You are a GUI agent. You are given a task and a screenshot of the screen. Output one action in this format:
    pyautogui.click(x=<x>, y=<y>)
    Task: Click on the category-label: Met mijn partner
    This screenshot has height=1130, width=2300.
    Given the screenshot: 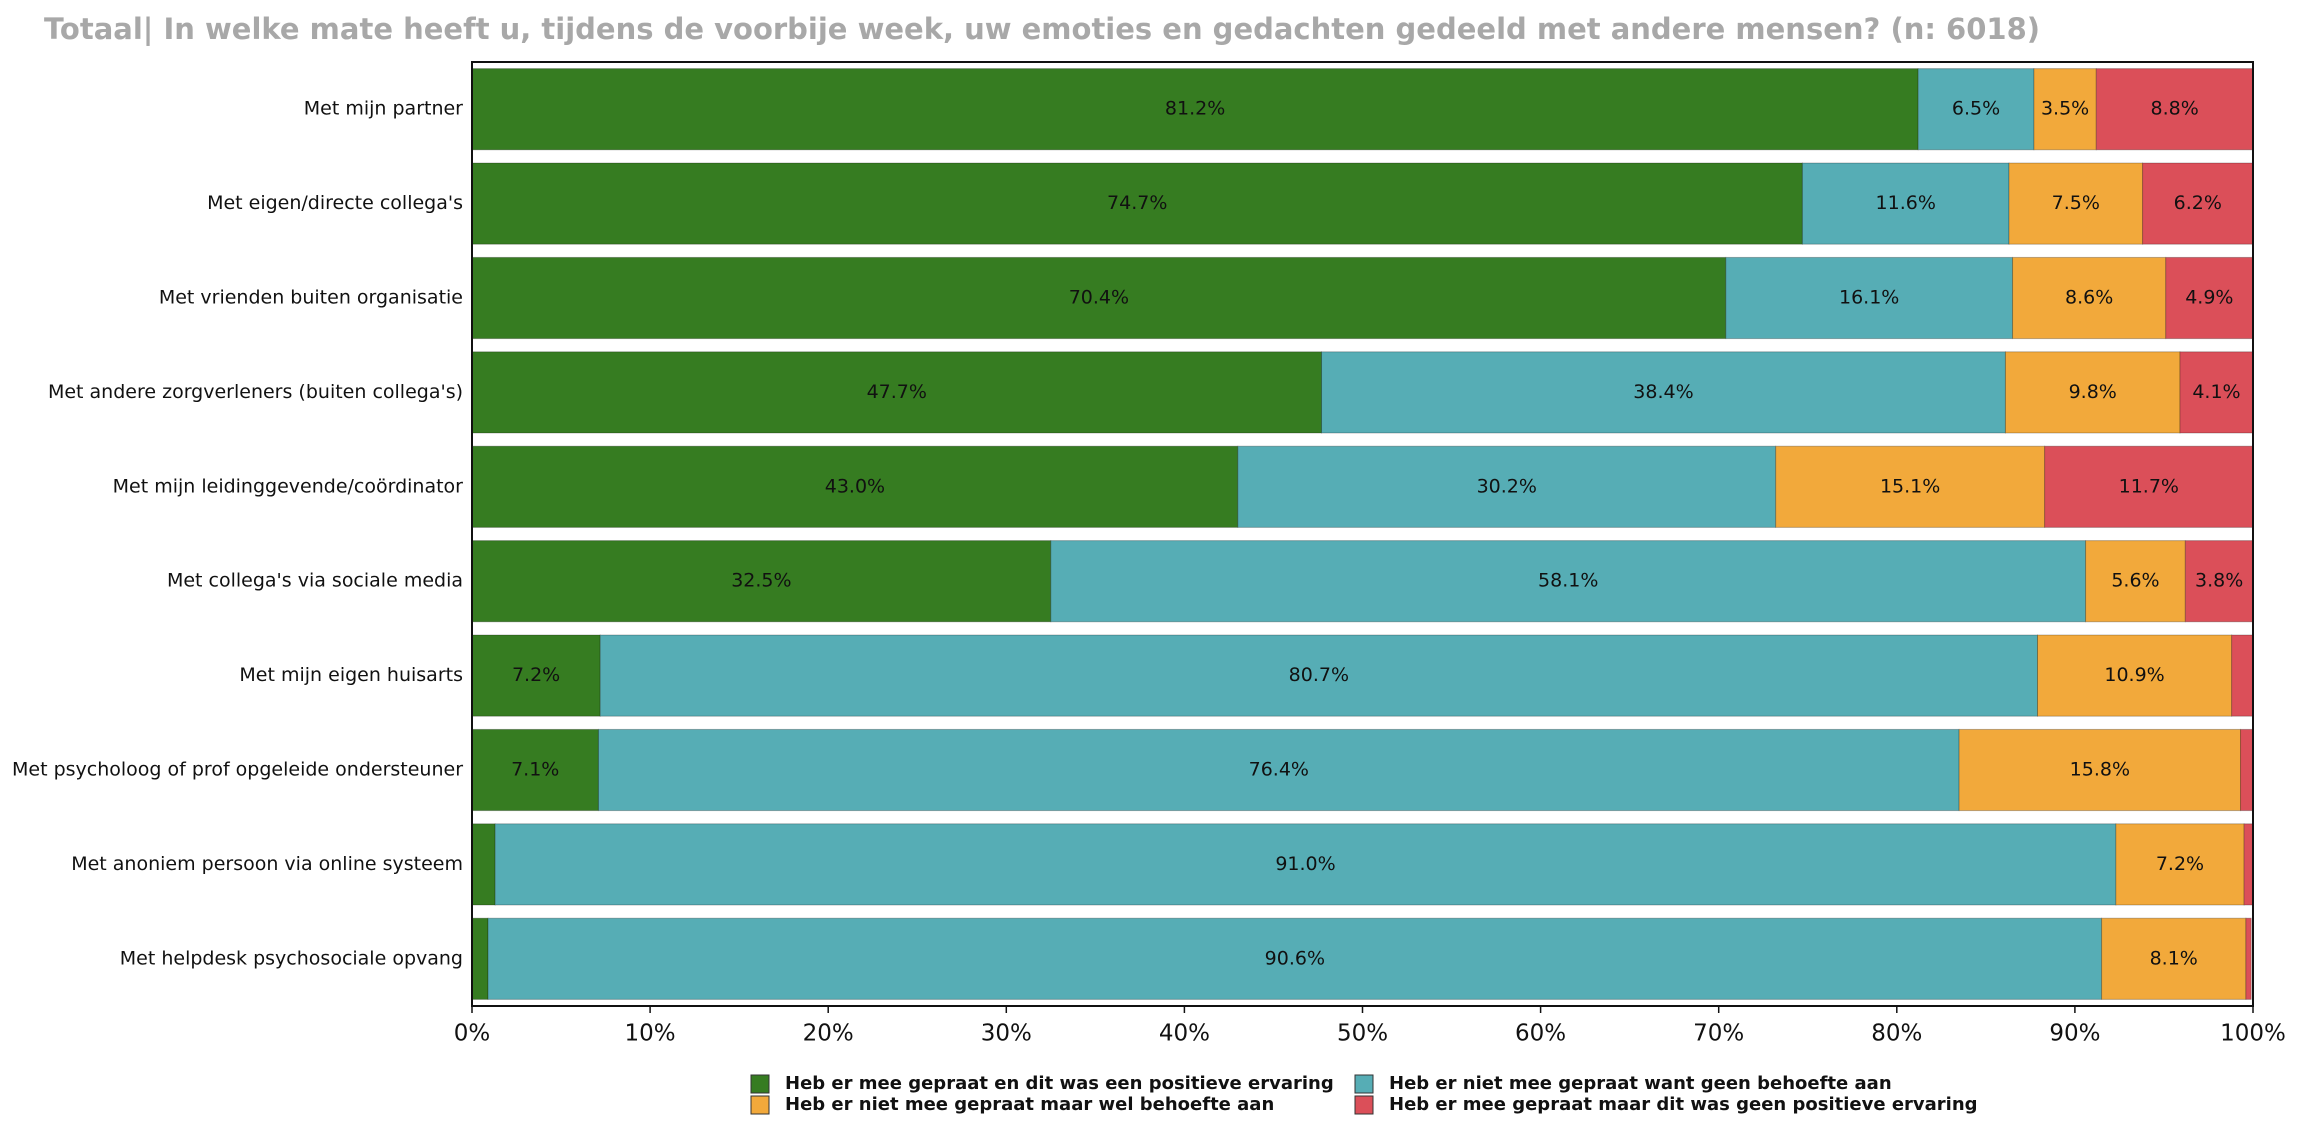 What is the action you would take?
    pyautogui.click(x=383, y=109)
    